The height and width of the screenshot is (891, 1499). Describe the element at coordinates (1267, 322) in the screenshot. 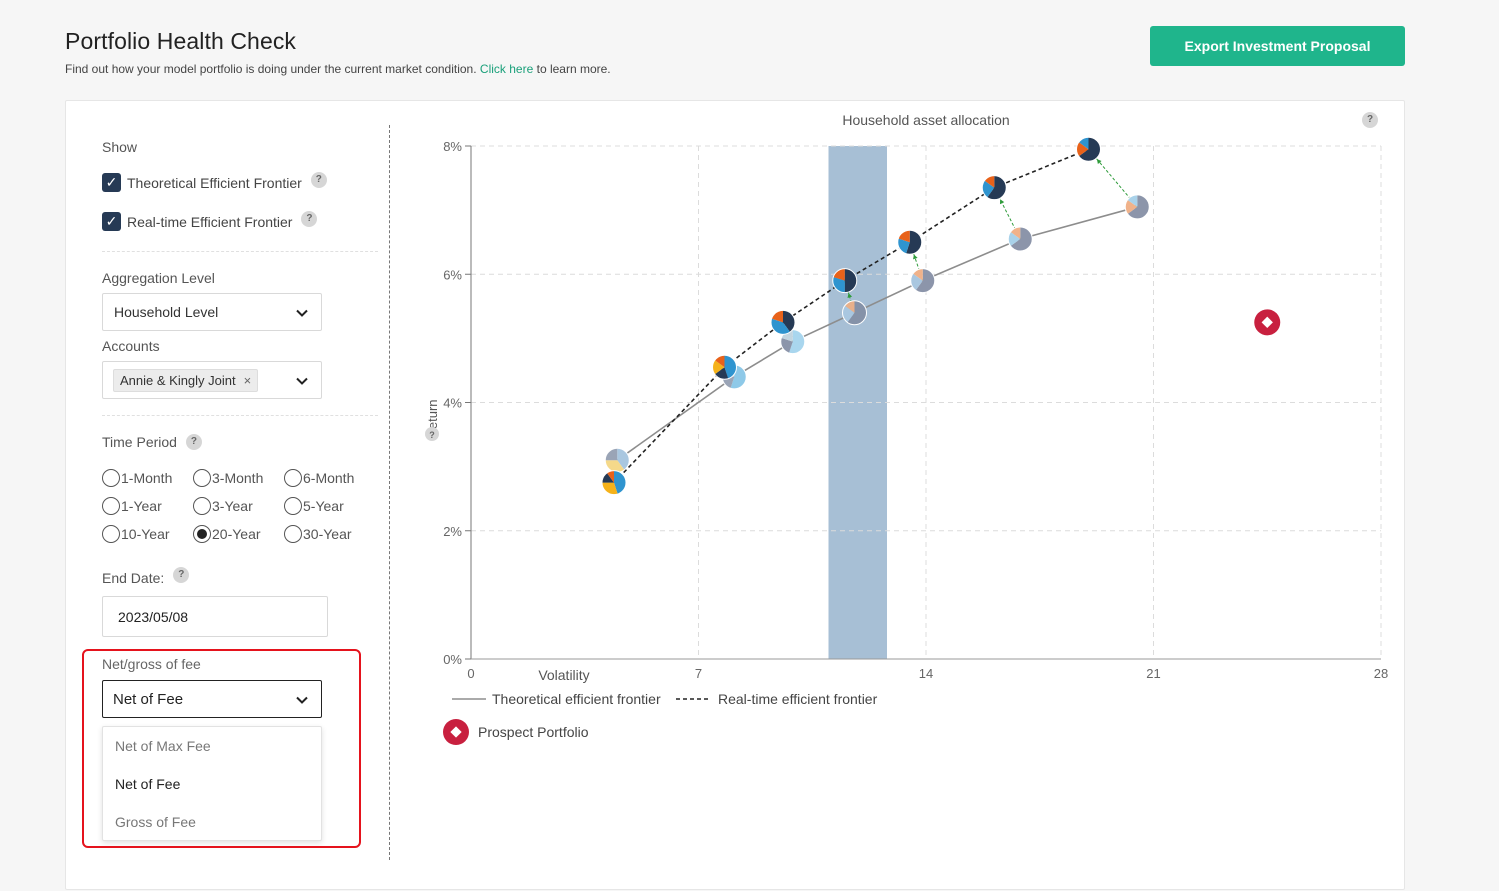

I see `prospect-diamond-icon` at that location.